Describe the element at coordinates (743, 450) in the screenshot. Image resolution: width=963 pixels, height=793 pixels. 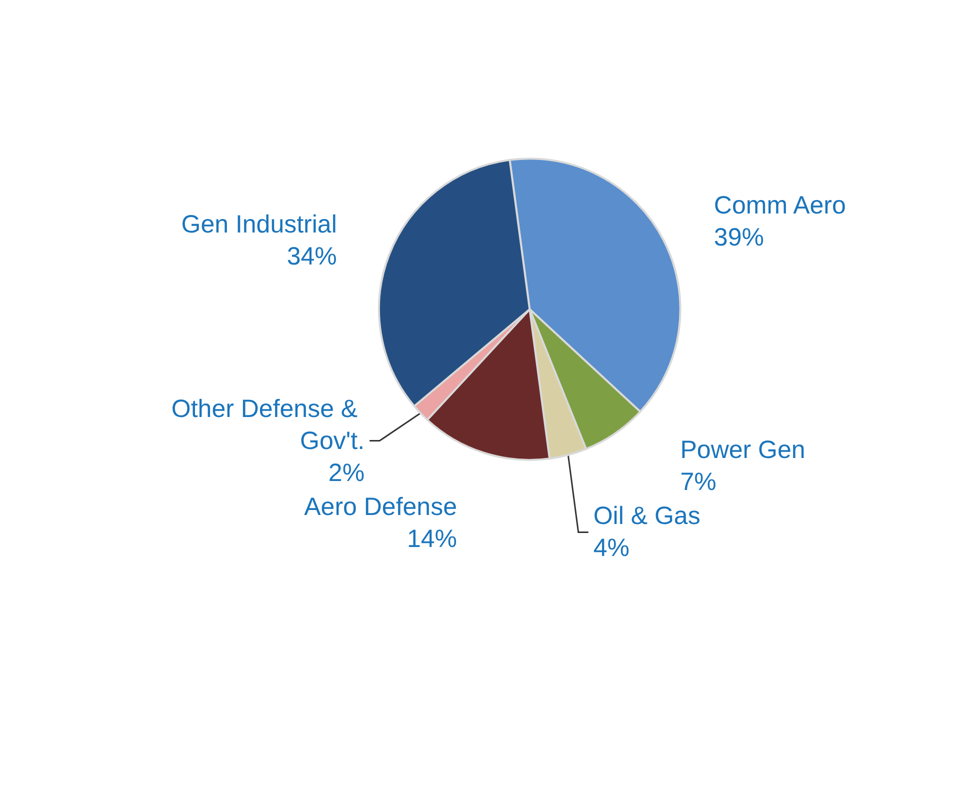
I see `slice-label: Power Gen` at that location.